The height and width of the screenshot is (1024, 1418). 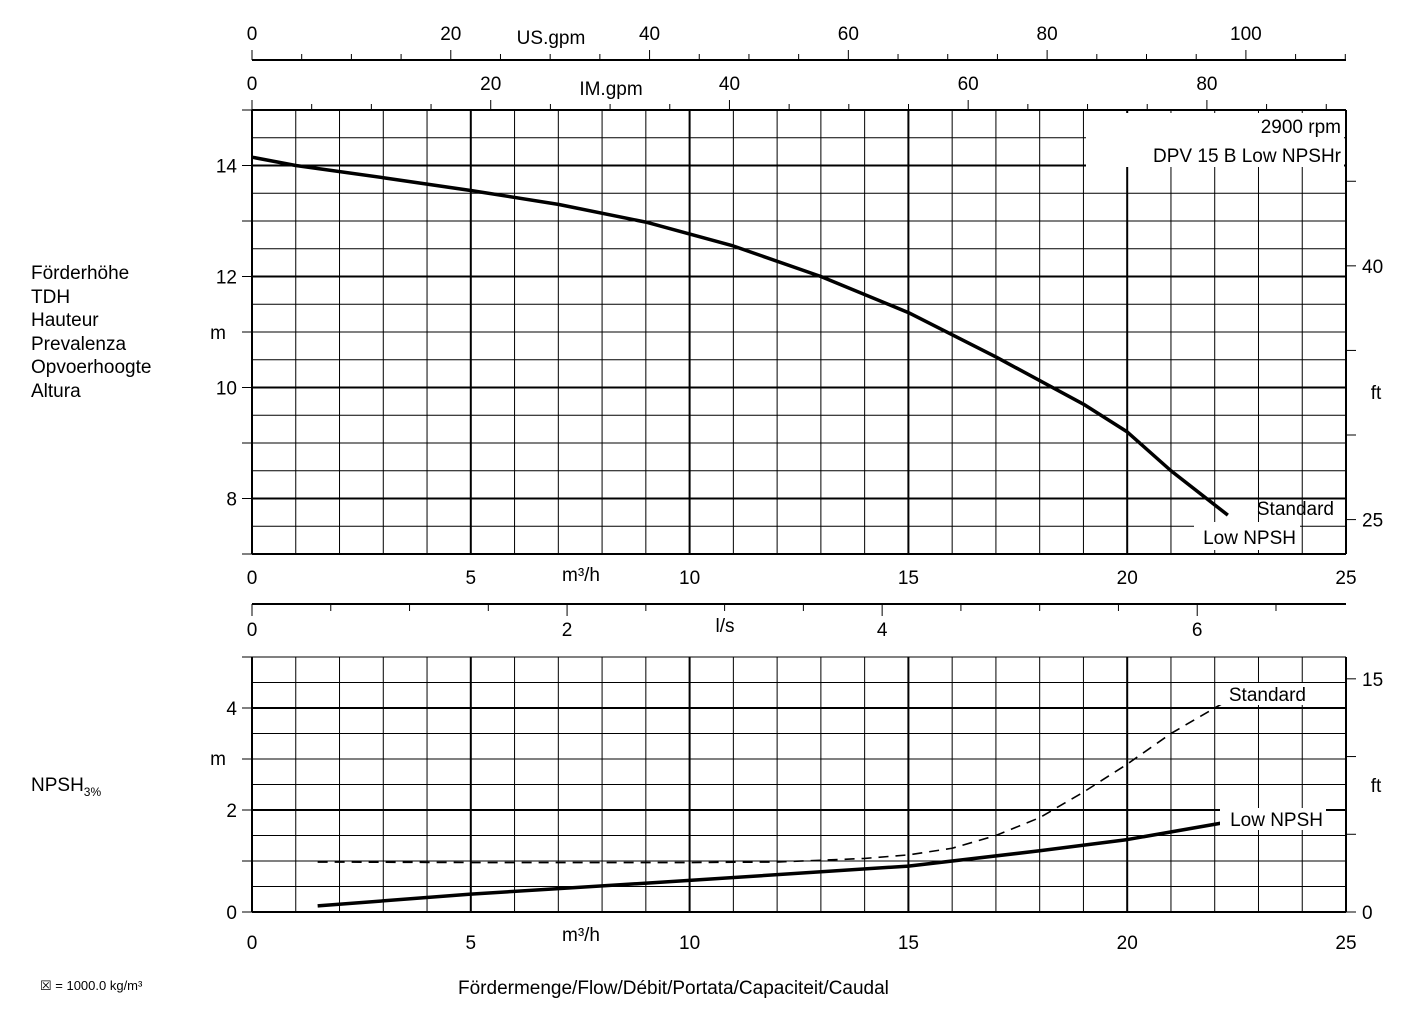 I want to click on head-y-tick-label: 10, so click(x=226, y=389).